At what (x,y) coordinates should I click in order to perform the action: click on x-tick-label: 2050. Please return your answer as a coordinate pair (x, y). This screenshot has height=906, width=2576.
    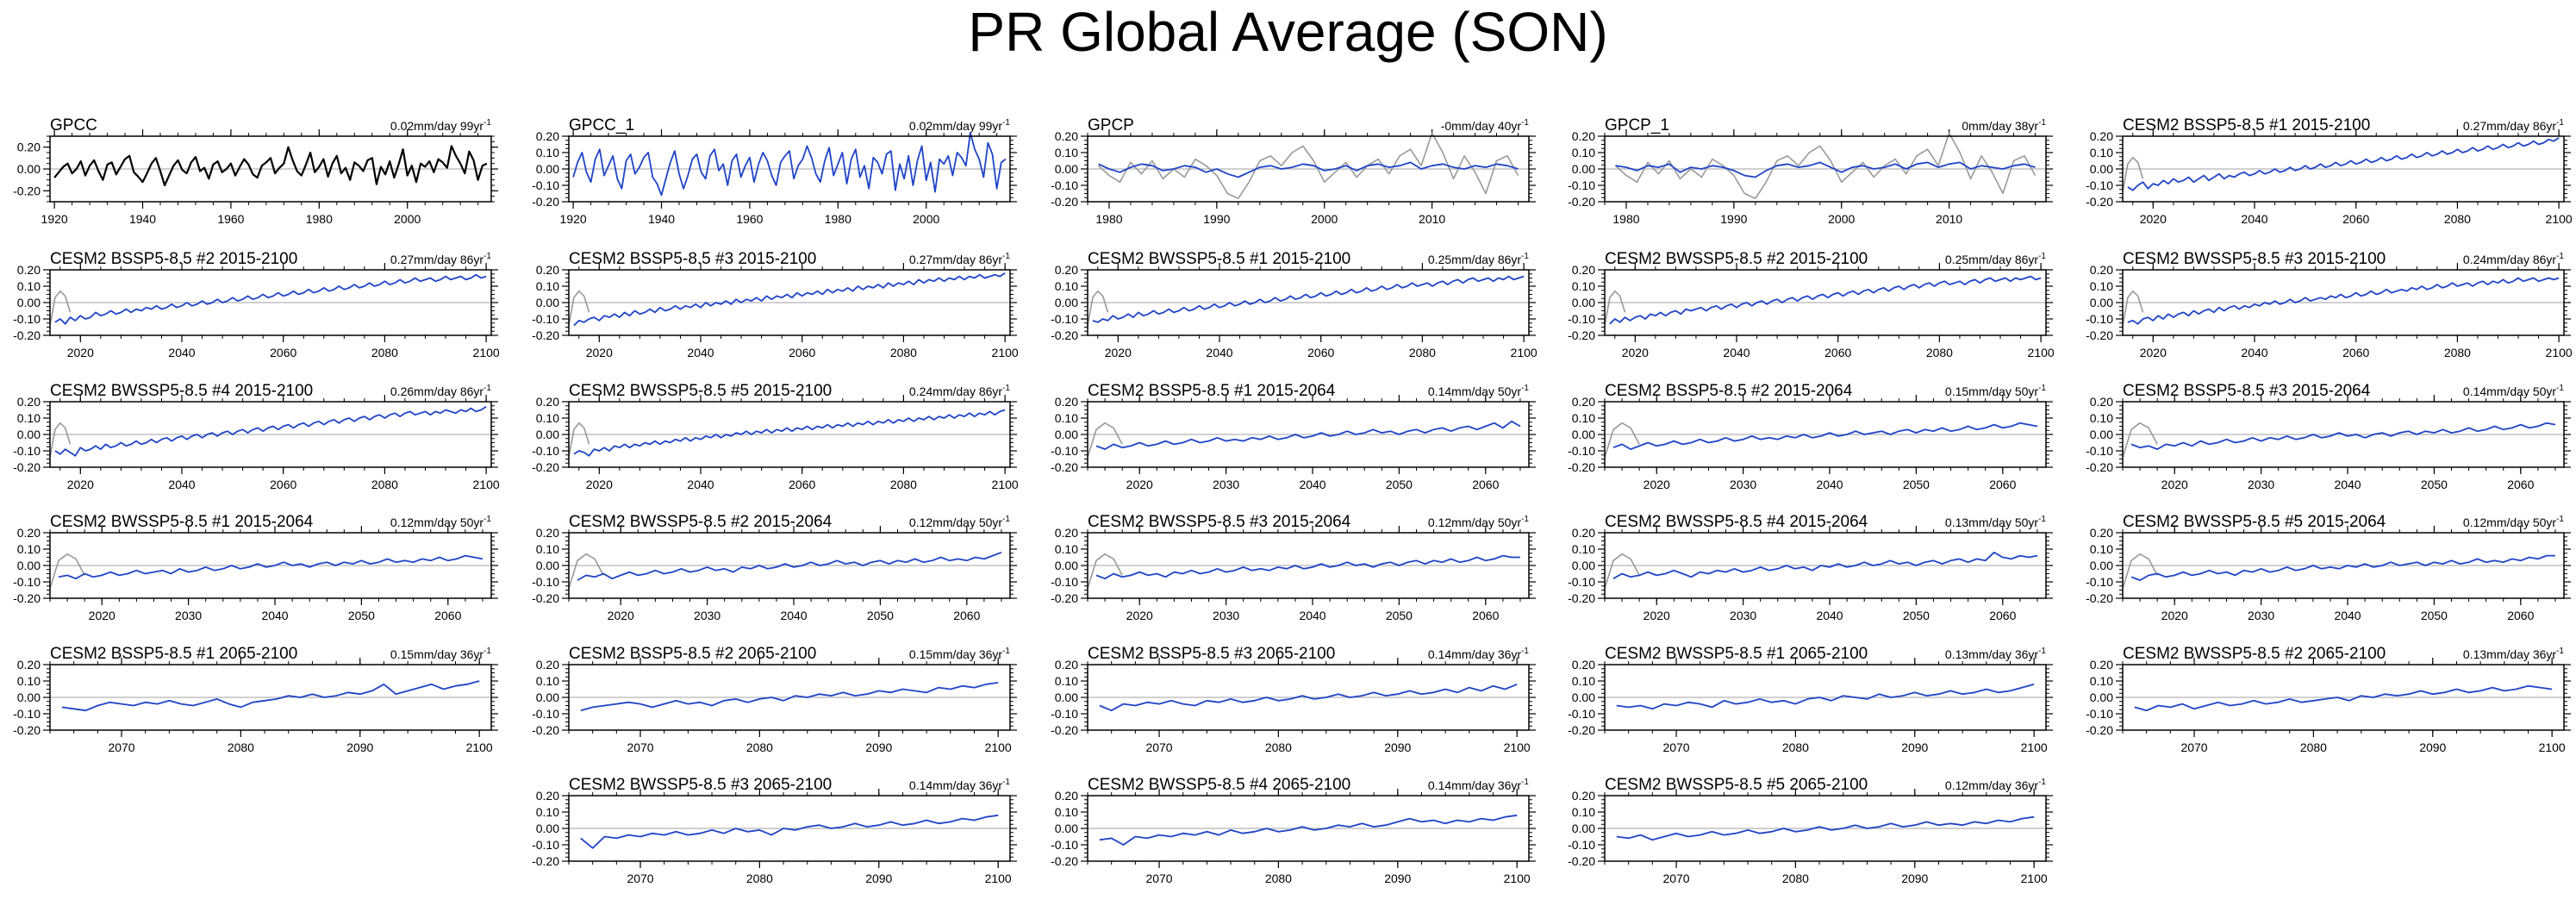
    Looking at the image, I should click on (2434, 615).